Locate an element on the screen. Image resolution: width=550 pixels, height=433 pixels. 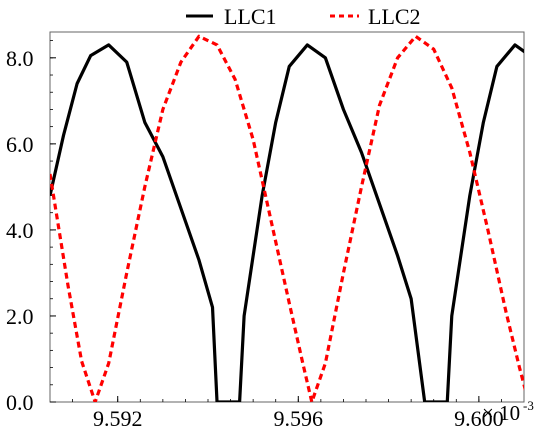
y-tick-label: 2.0 is located at coordinates (20, 316).